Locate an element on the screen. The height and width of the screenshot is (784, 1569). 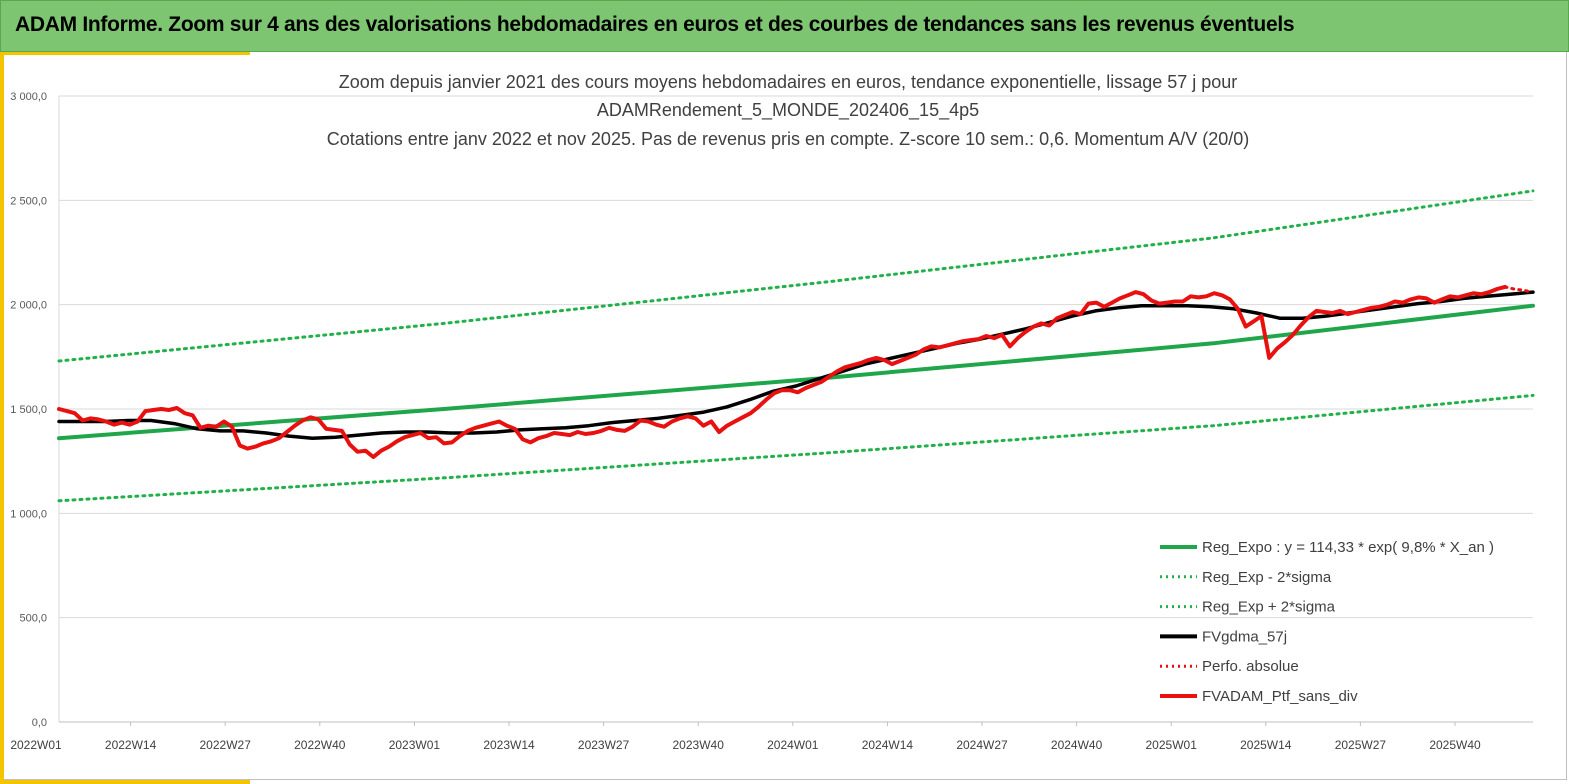
y-tick-label: 3 000,0 is located at coordinates (28, 97).